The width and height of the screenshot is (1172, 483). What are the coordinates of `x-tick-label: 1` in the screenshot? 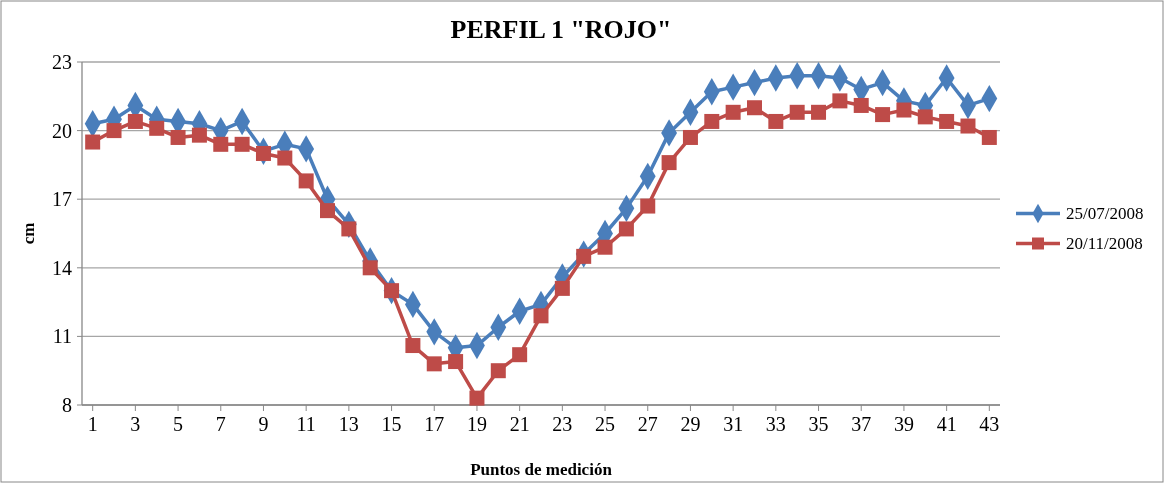 It's located at (92, 424).